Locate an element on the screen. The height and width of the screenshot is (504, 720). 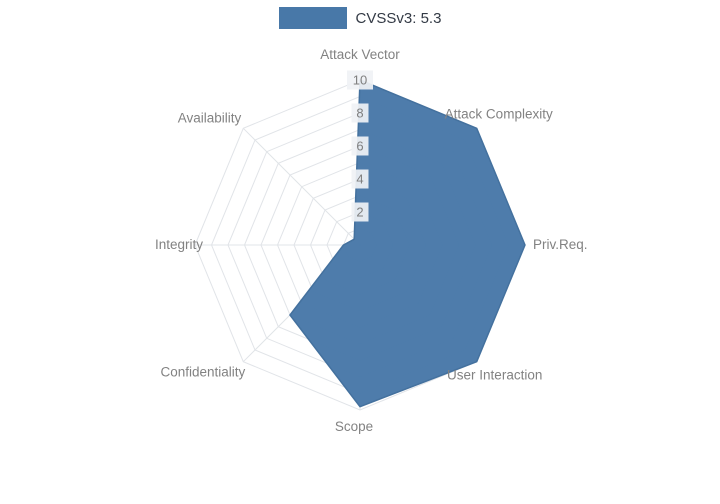
axis-label-attack-vector: Attack Vector is located at coordinates (360, 54).